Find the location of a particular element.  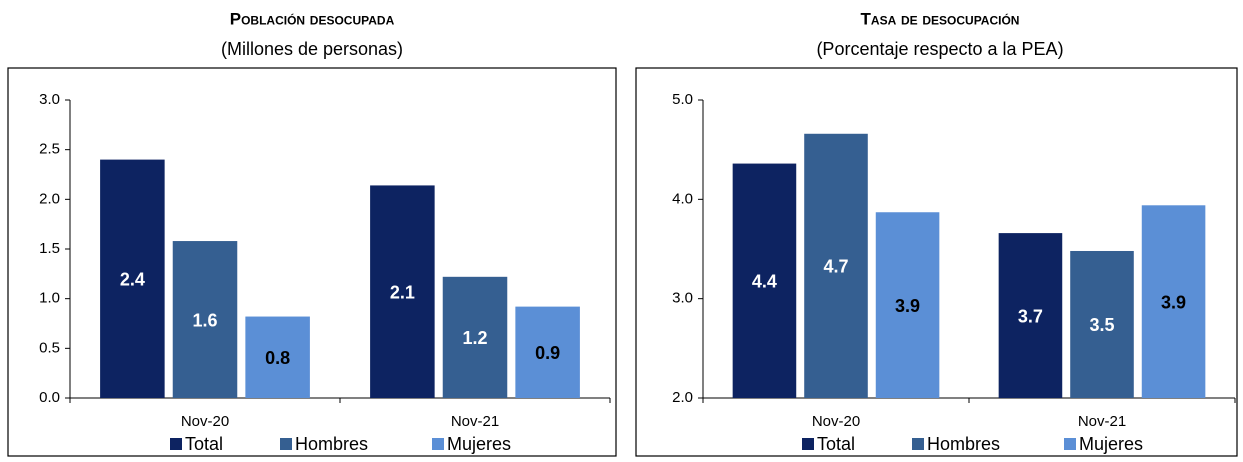

y-tick-label: 0.0 is located at coordinates (49, 397).